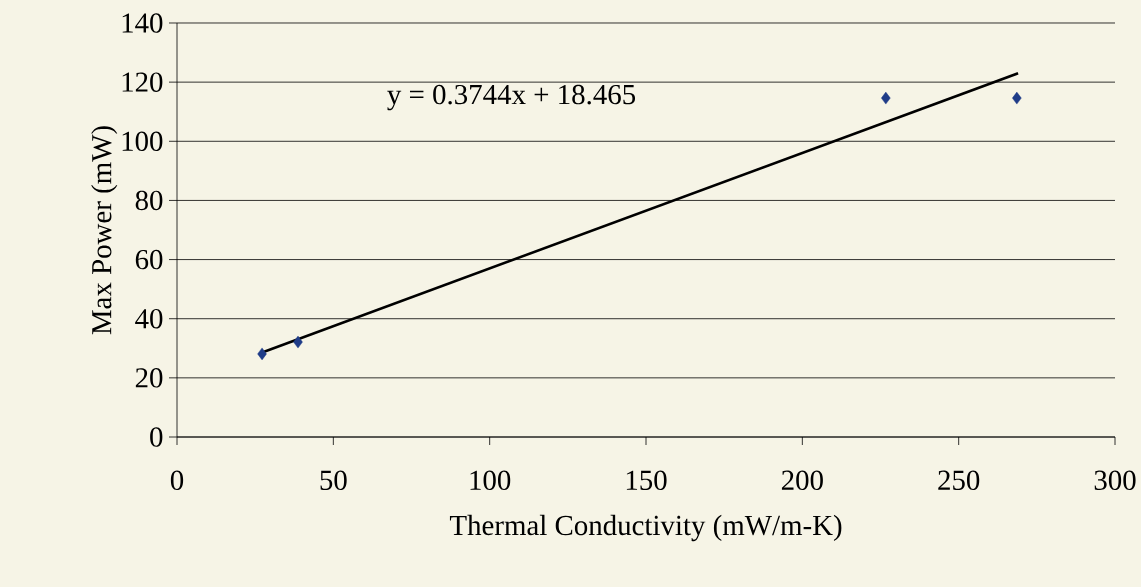 The height and width of the screenshot is (587, 1141). Describe the element at coordinates (142, 141) in the screenshot. I see `y-tick-label: 100` at that location.